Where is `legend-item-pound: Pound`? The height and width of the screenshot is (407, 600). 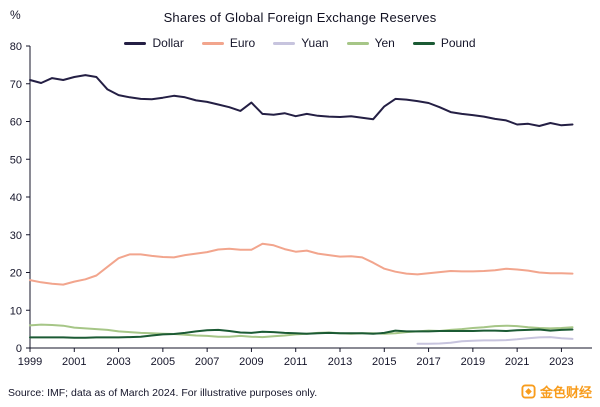 legend-item-pound: Pound is located at coordinates (444, 43).